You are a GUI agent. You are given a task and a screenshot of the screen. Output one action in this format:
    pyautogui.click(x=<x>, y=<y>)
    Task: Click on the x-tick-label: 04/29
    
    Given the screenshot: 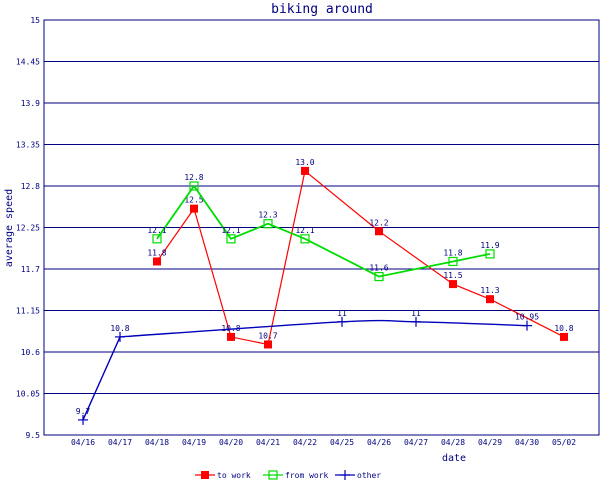 What is the action you would take?
    pyautogui.click(x=490, y=442)
    